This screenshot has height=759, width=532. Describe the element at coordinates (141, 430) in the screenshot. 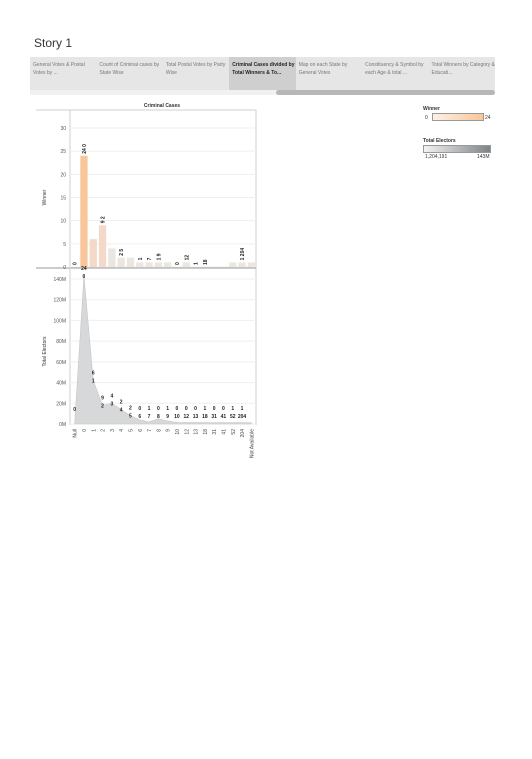

I see `x-tick-label: 6` at that location.